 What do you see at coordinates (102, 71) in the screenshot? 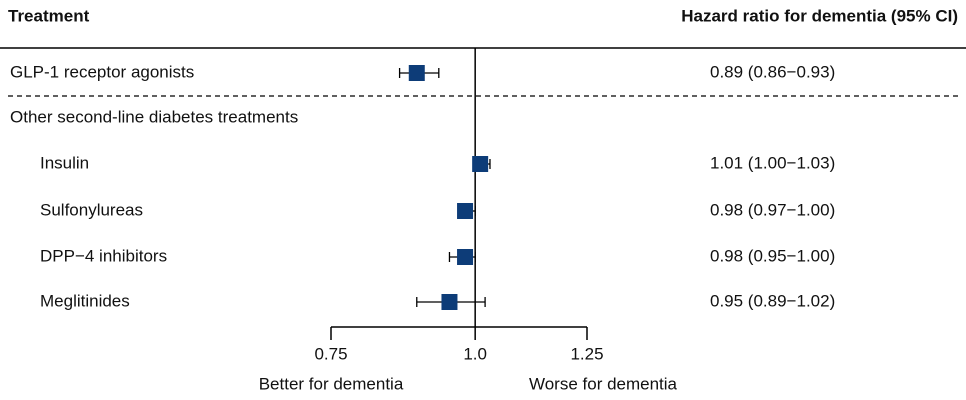
I see `row-label: GLP-1 receptor agonists` at bounding box center [102, 71].